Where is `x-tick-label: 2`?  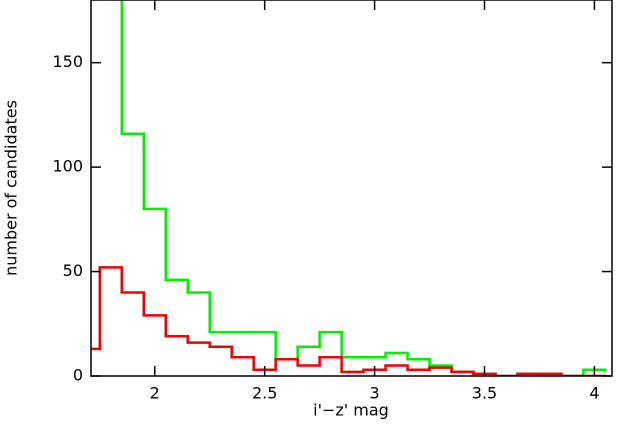
x-tick-label: 2 is located at coordinates (155, 393).